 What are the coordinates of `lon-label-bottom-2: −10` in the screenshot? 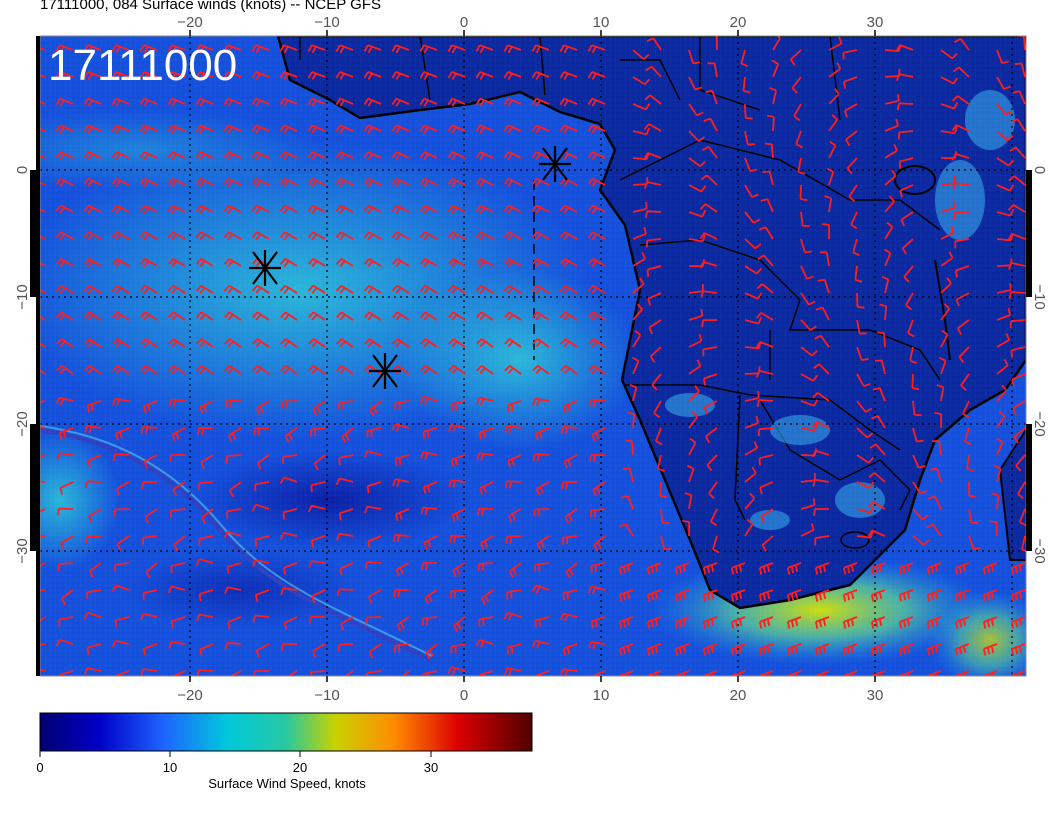 It's located at (326, 695).